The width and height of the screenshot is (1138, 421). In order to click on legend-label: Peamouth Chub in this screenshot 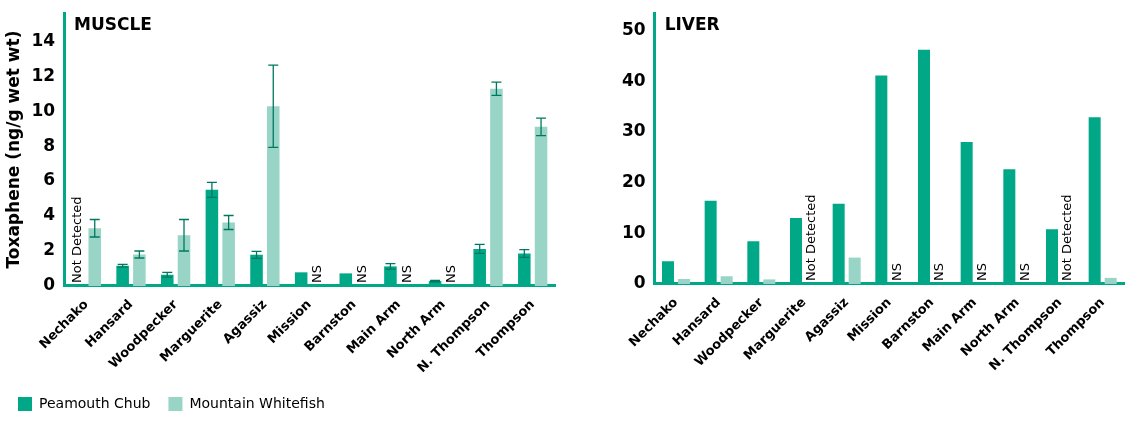, I will do `click(95, 402)`.